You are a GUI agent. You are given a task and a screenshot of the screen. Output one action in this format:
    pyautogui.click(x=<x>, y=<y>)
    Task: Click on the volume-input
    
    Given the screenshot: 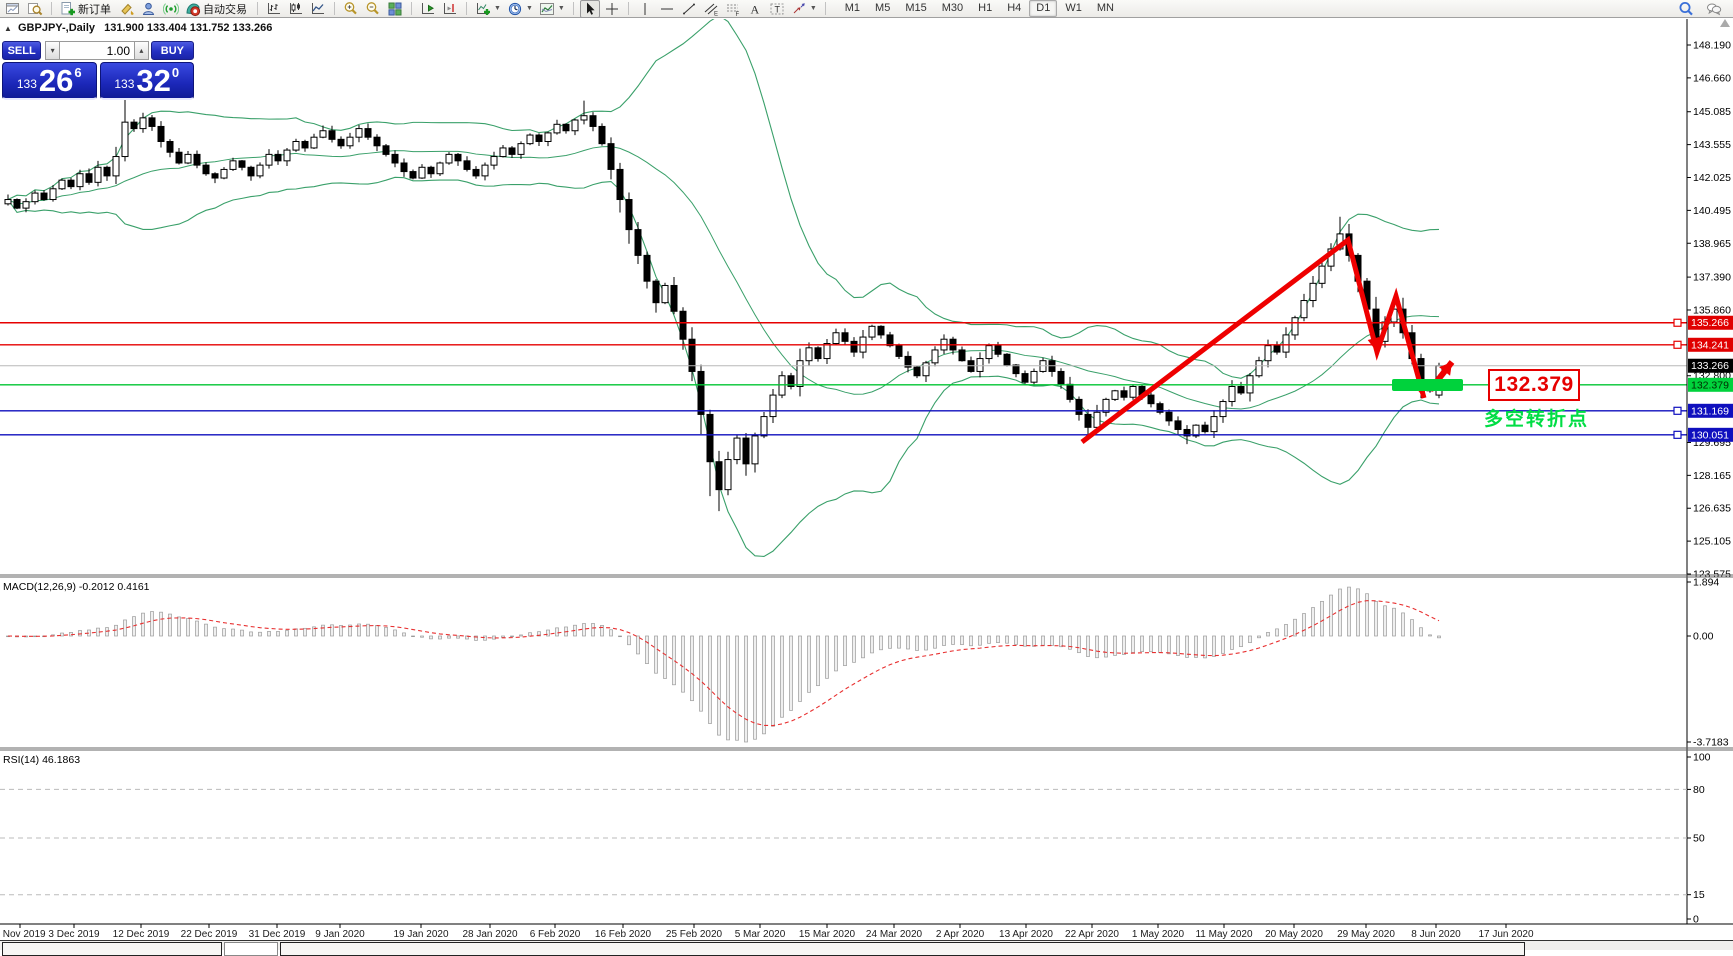 What is the action you would take?
    pyautogui.click(x=97, y=50)
    